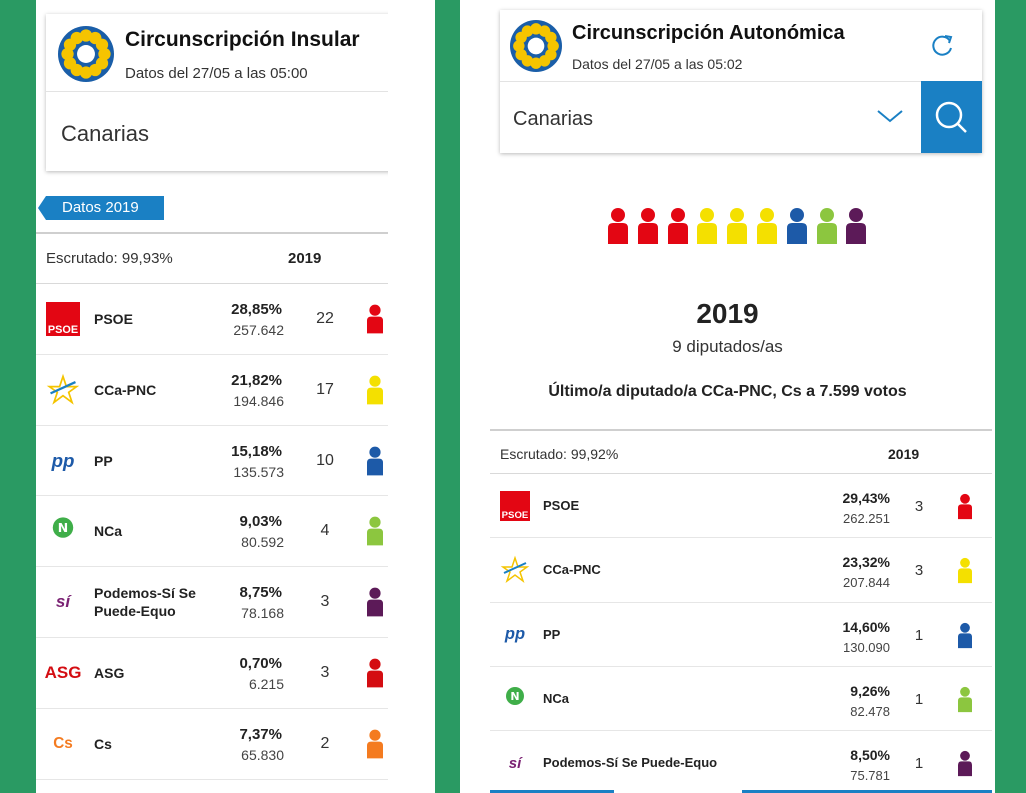 Image resolution: width=1026 pixels, height=793 pixels. What do you see at coordinates (212, 390) in the screenshot?
I see `party-row: CCa-PNC 21,82% 194.846 17` at bounding box center [212, 390].